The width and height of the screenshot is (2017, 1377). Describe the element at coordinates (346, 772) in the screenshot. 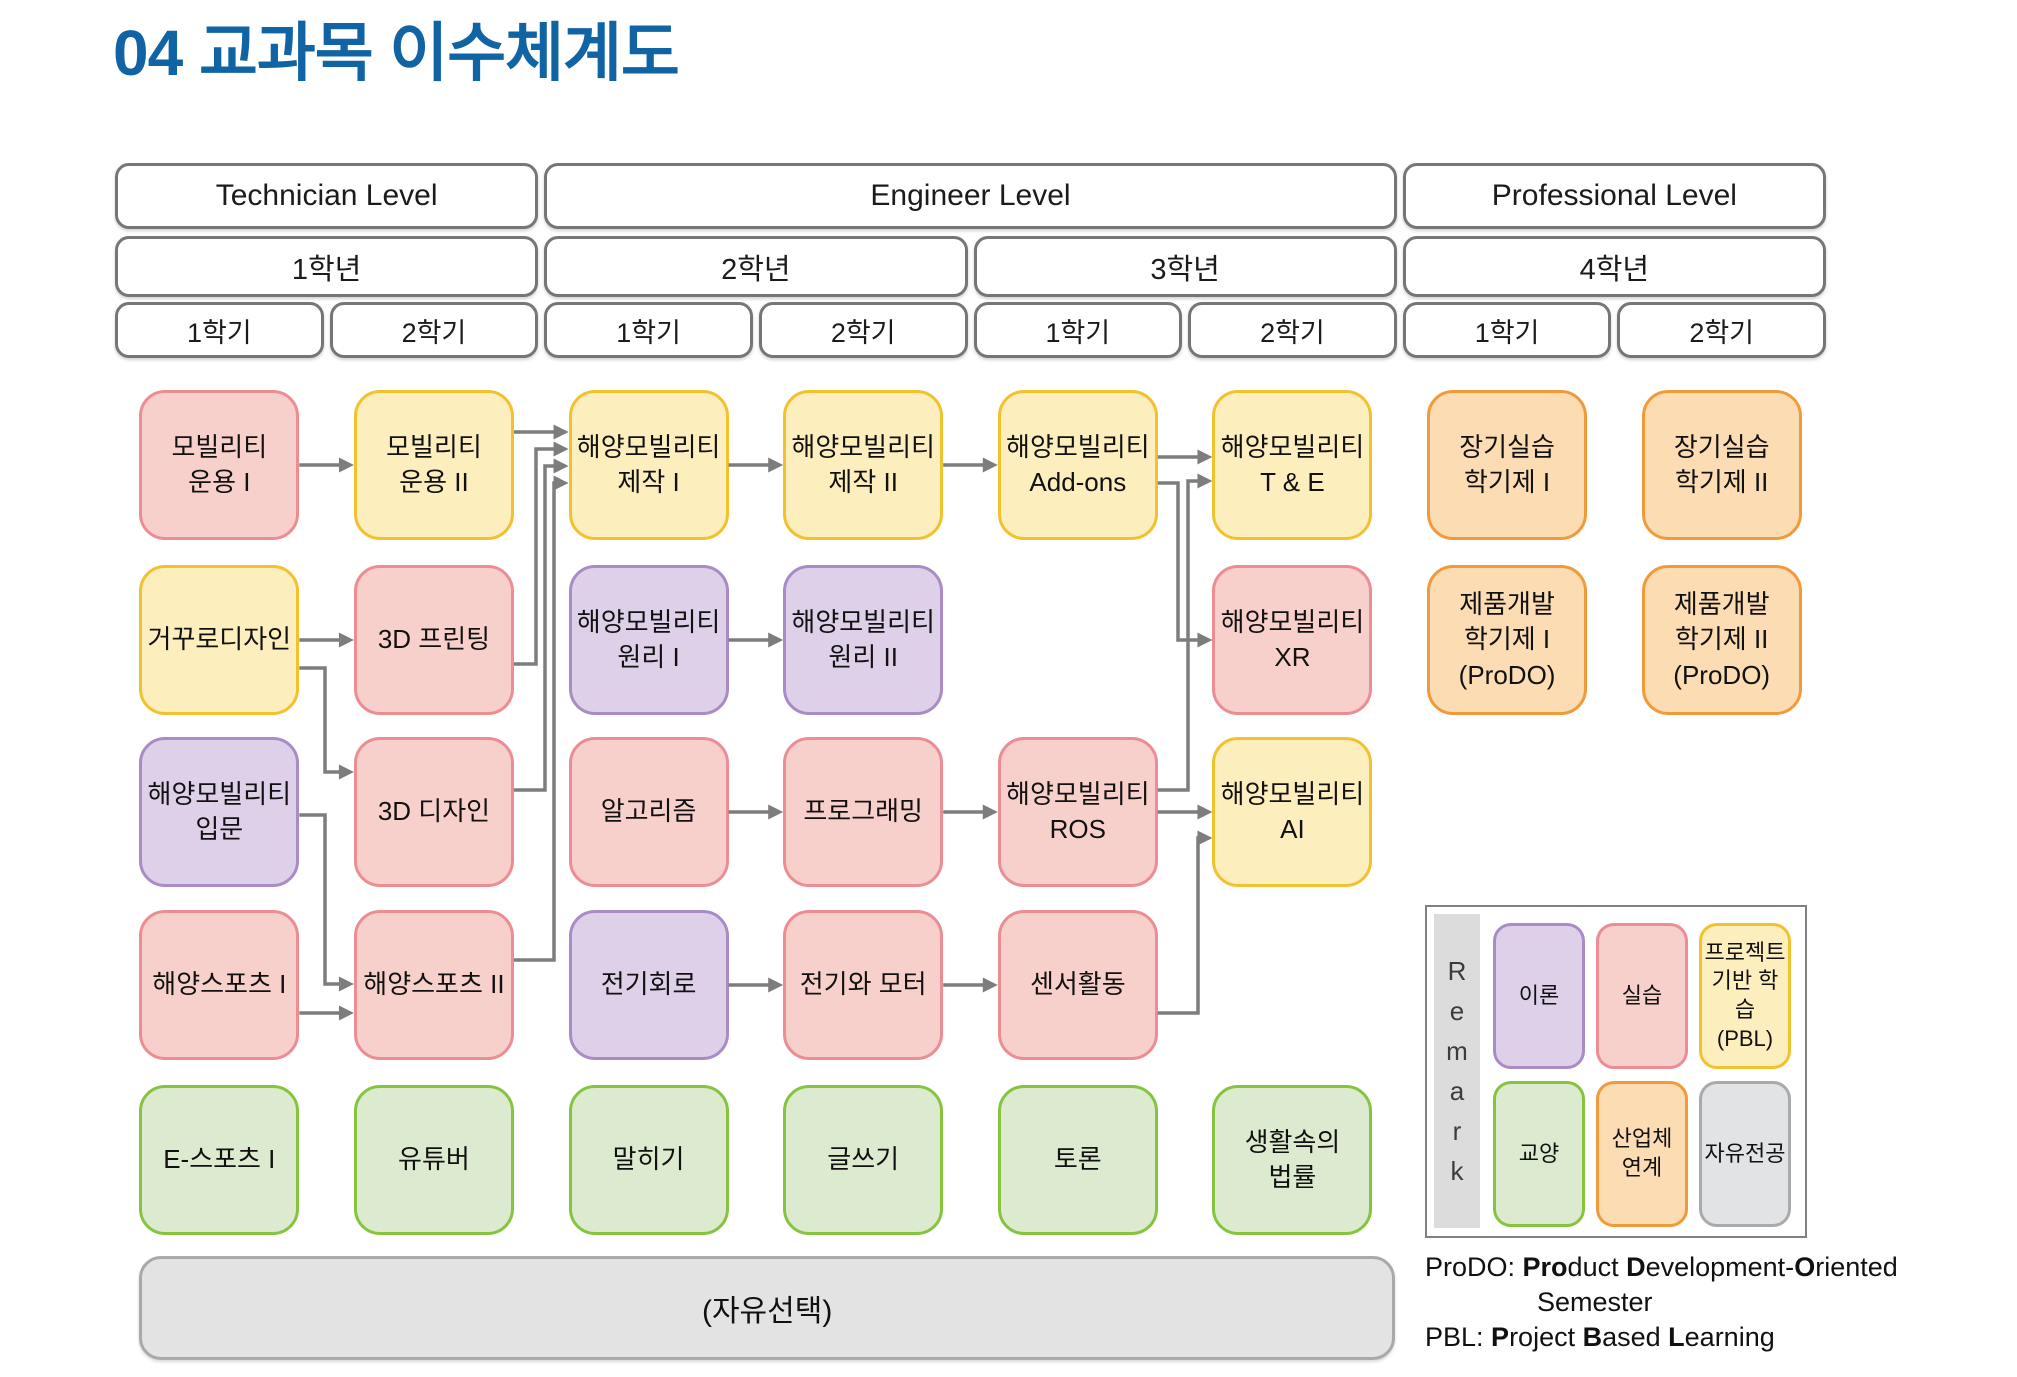

I see `connector-flip-design-design-3d-arrowhead` at that location.